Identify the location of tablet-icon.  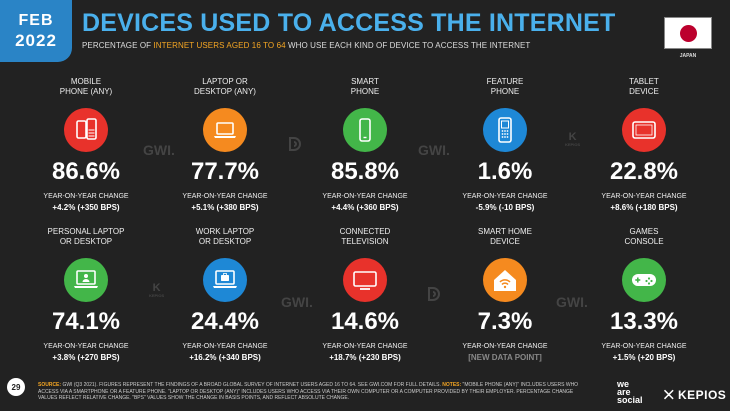
(644, 130).